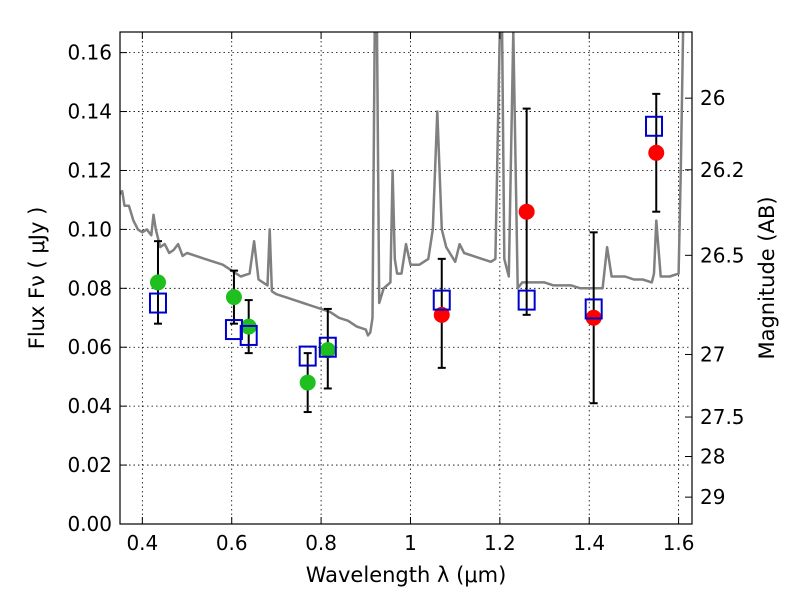 This screenshot has height=604, width=800. I want to click on right-tick-label: 26, so click(712, 98).